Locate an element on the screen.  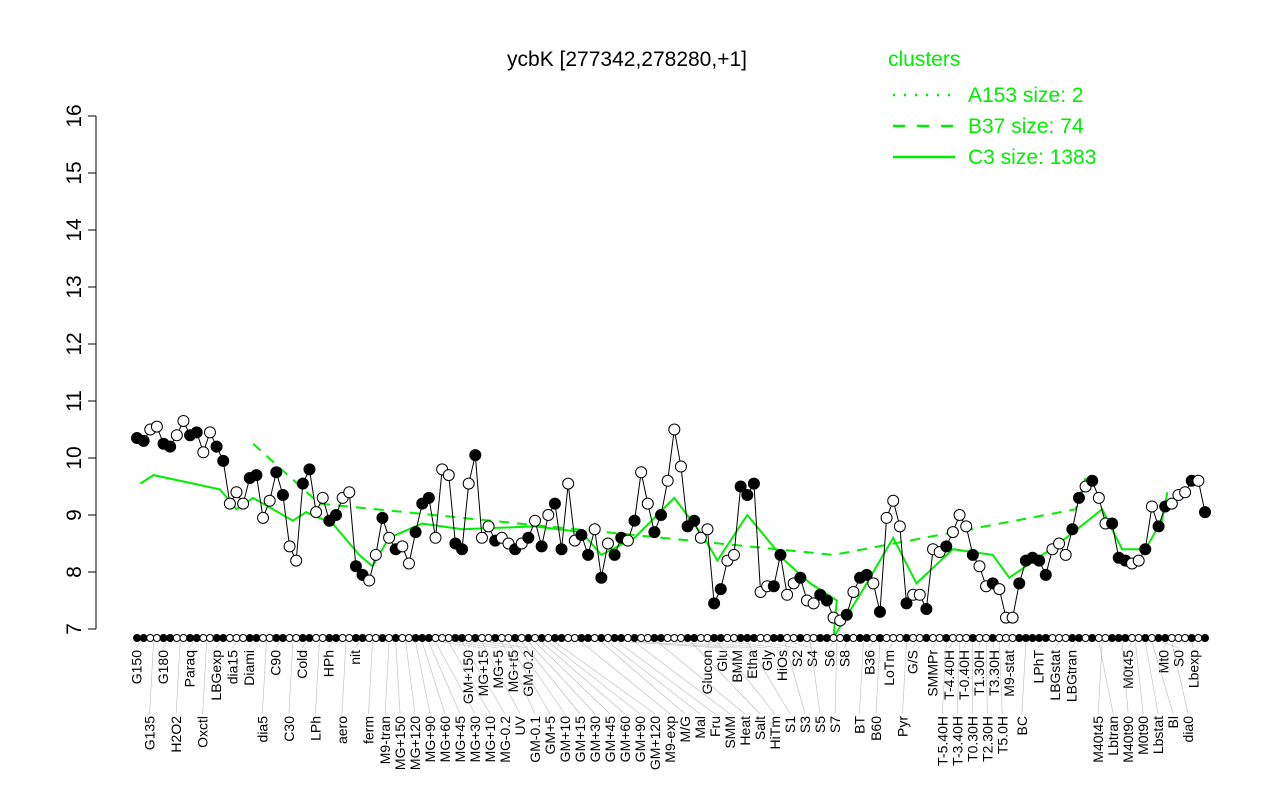
x-tick-label: nit is located at coordinates (355, 657).